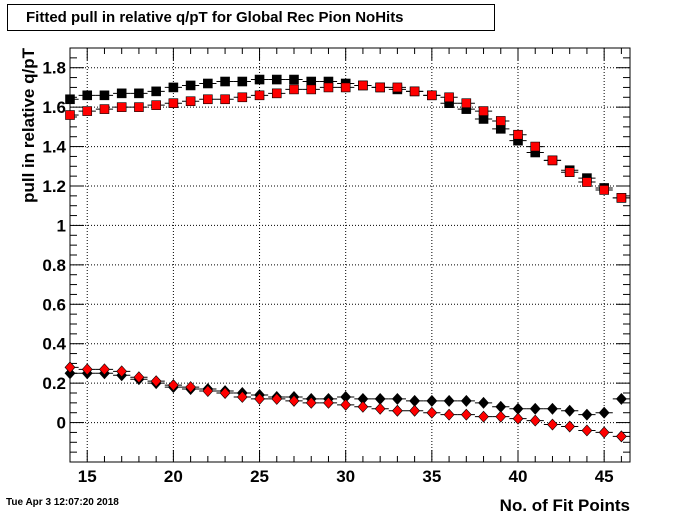  What do you see at coordinates (431, 476) in the screenshot?
I see `x-tick-label: 35` at bounding box center [431, 476].